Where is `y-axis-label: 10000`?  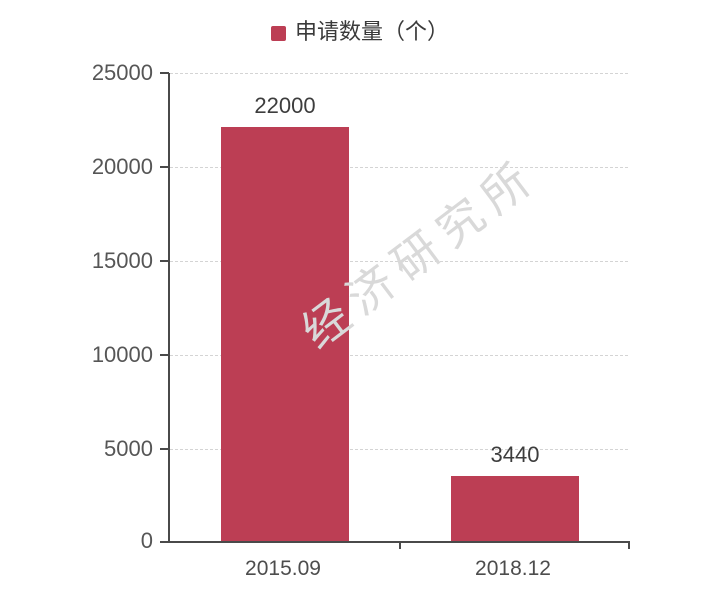 y-axis-label: 10000 is located at coordinates (122, 354).